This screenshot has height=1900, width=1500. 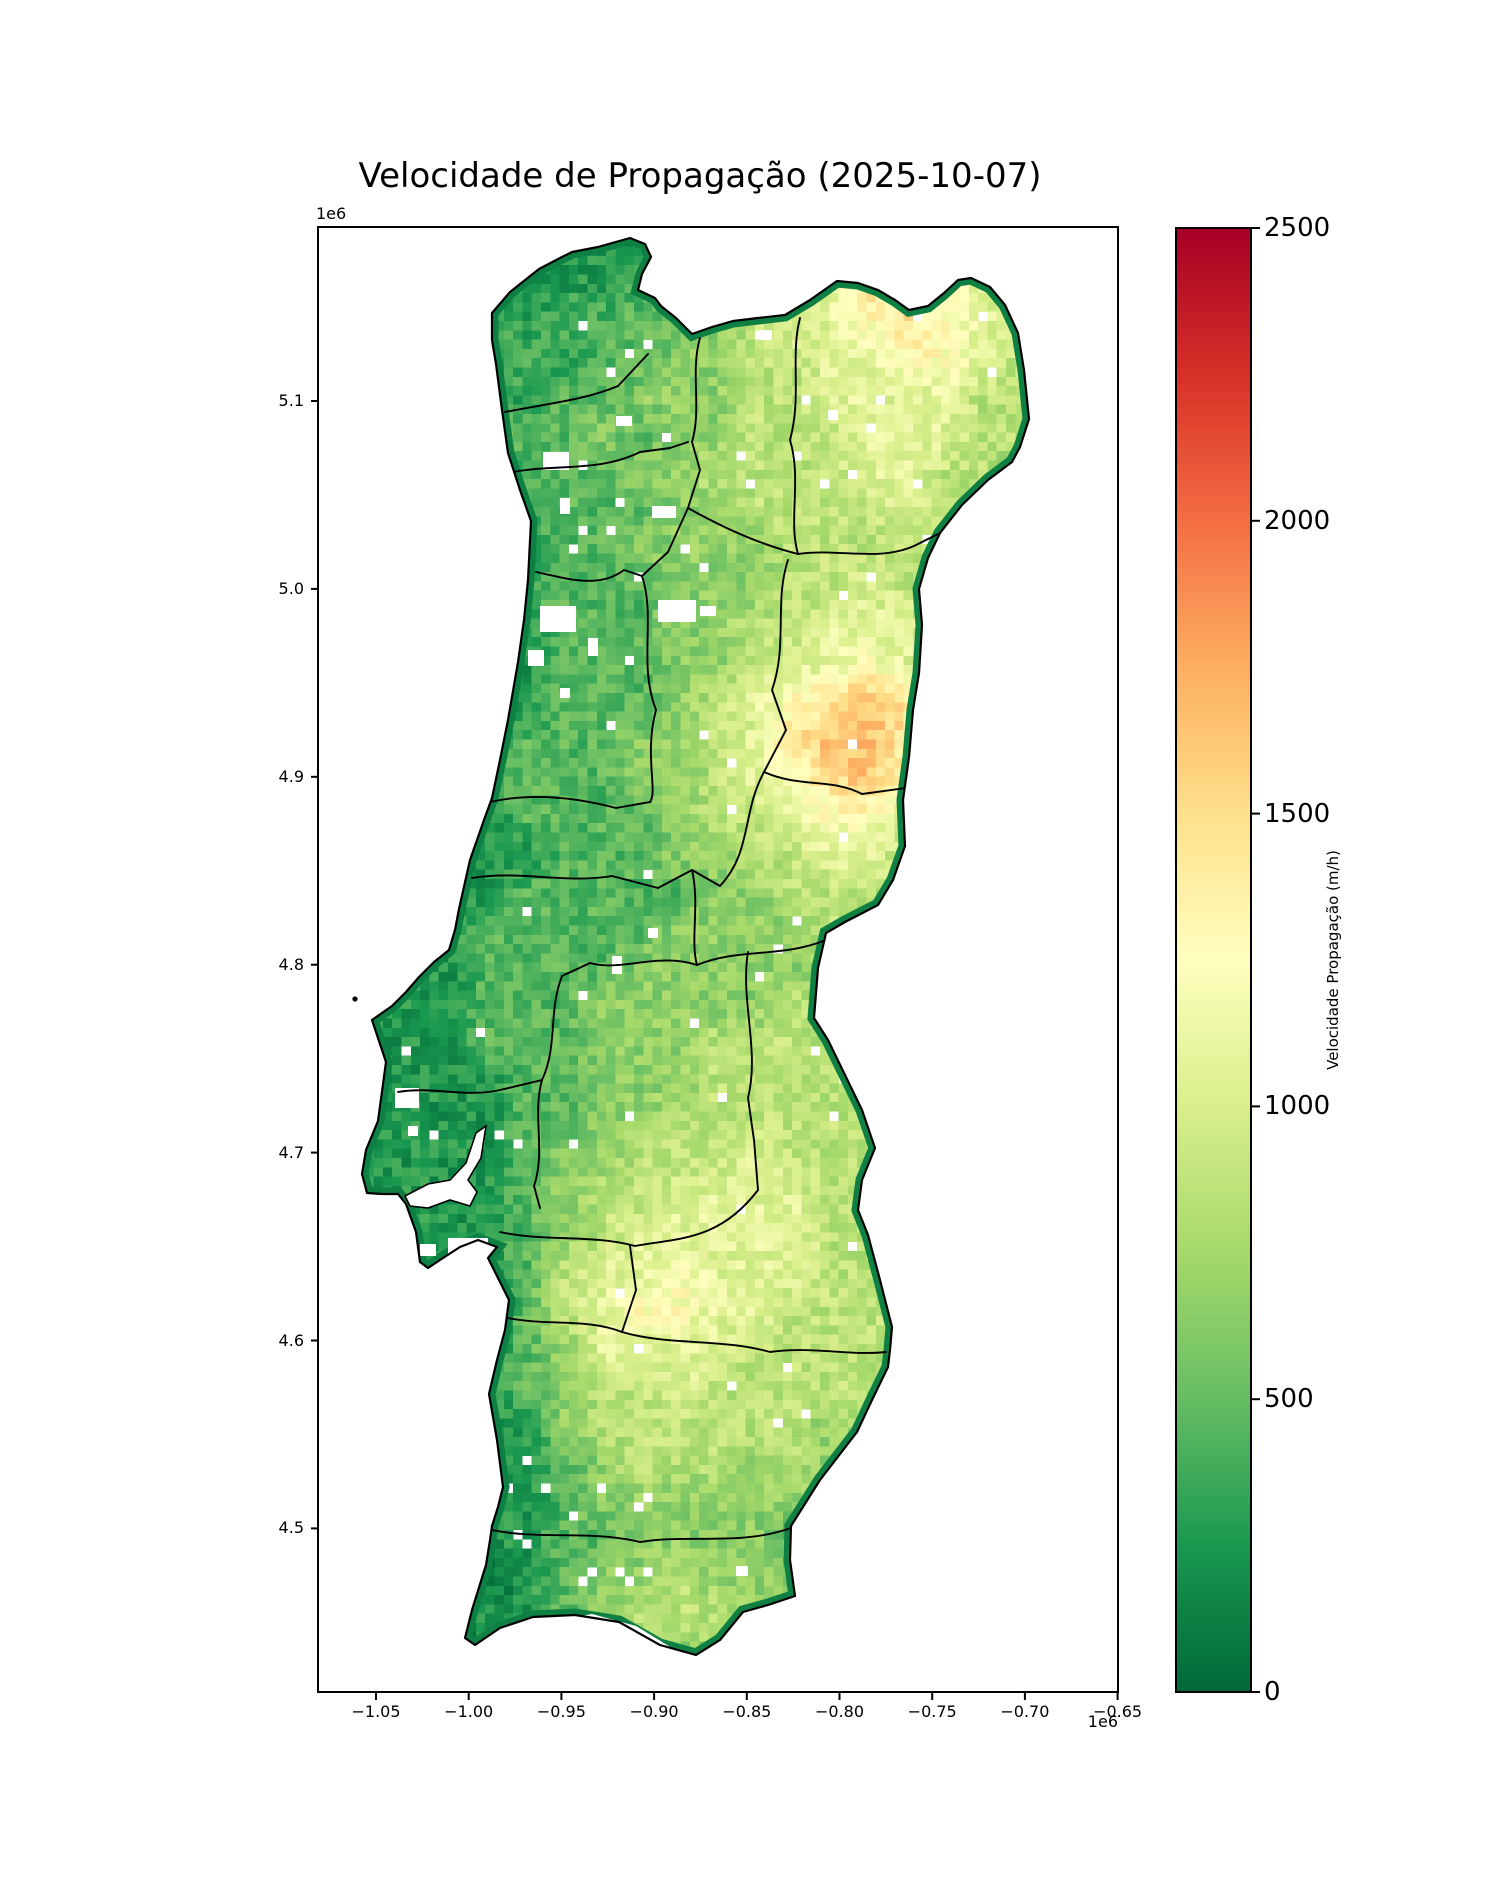 What do you see at coordinates (1102, 1721) in the screenshot?
I see `x-axis-offset-label: 1e6` at bounding box center [1102, 1721].